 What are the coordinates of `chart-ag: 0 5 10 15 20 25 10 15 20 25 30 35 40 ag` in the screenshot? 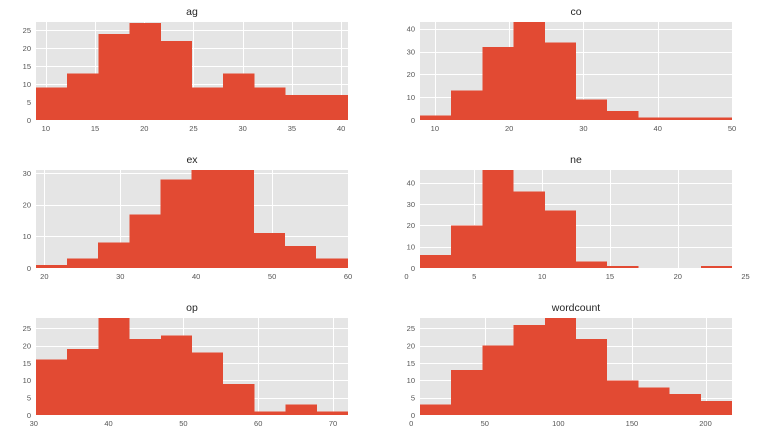 It's located at (185, 69).